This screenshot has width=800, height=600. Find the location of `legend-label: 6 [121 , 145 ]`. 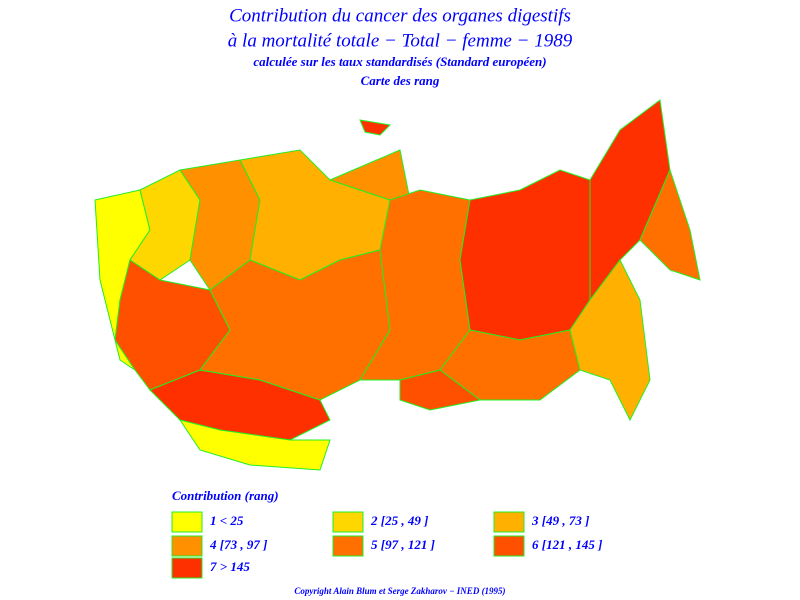

legend-label: 6 [121 , 145 ] is located at coordinates (567, 544).